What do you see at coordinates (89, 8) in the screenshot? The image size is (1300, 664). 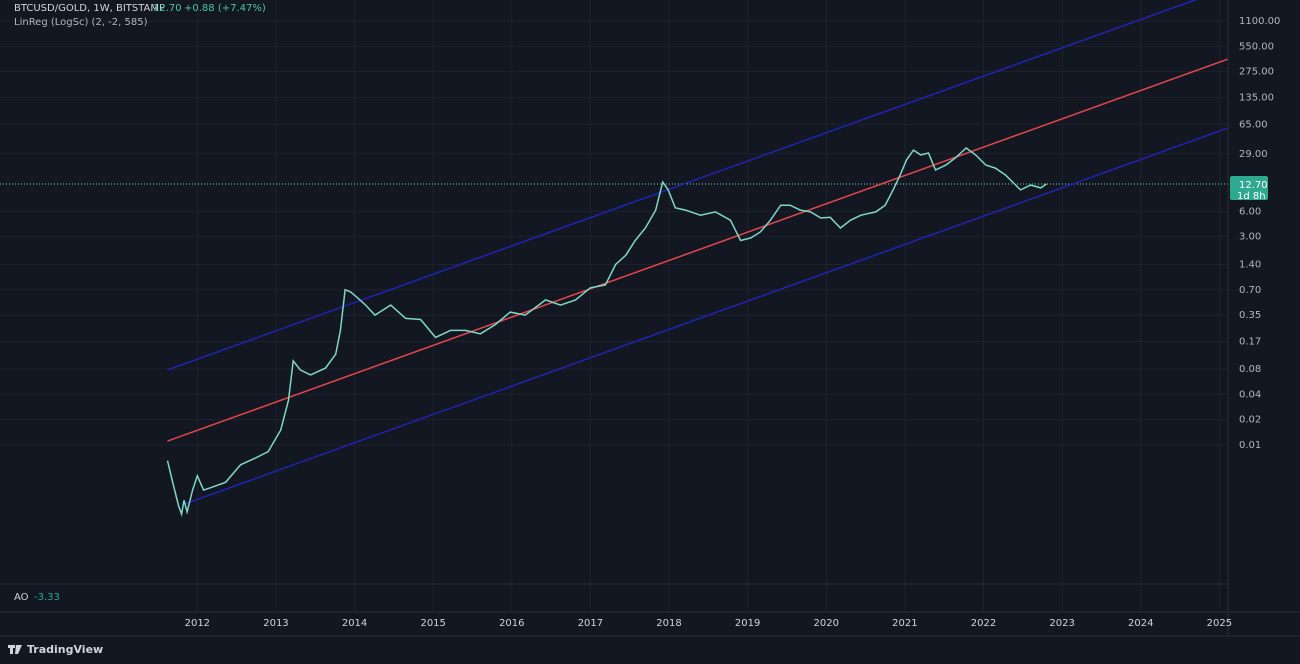 I see `symbol-title: BTCUSD/GOLD, 1W, BITSTAMP` at bounding box center [89, 8].